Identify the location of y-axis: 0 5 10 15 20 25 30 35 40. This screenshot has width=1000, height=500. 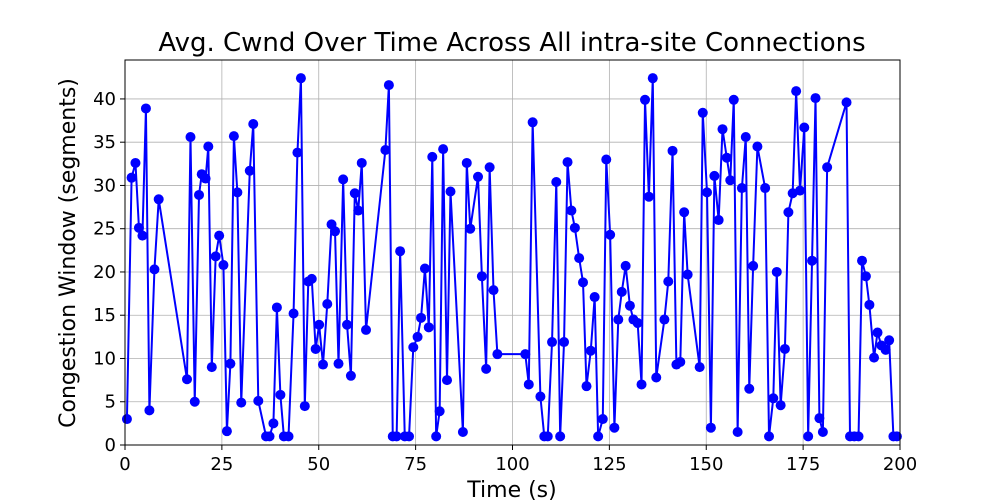
(109, 272).